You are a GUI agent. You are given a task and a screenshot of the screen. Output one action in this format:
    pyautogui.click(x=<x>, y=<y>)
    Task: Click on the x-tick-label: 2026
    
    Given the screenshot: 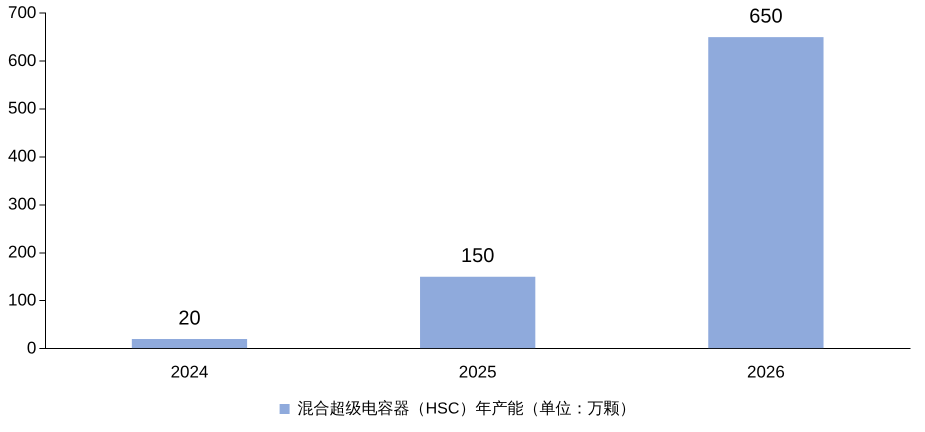 What is the action you would take?
    pyautogui.click(x=765, y=372)
    